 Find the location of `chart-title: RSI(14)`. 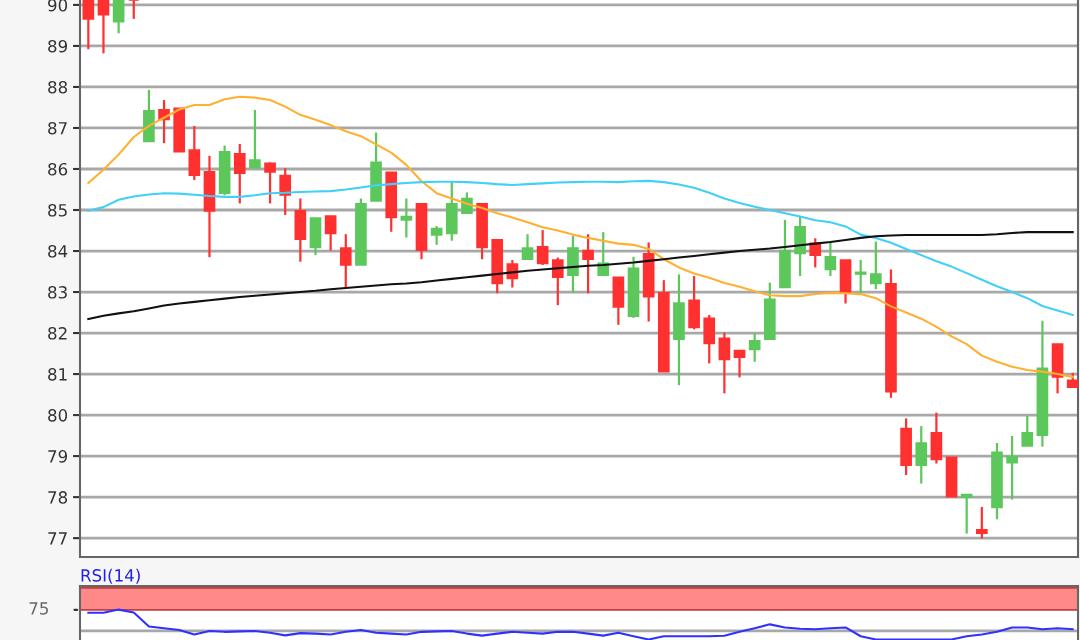

chart-title: RSI(14) is located at coordinates (110, 576).